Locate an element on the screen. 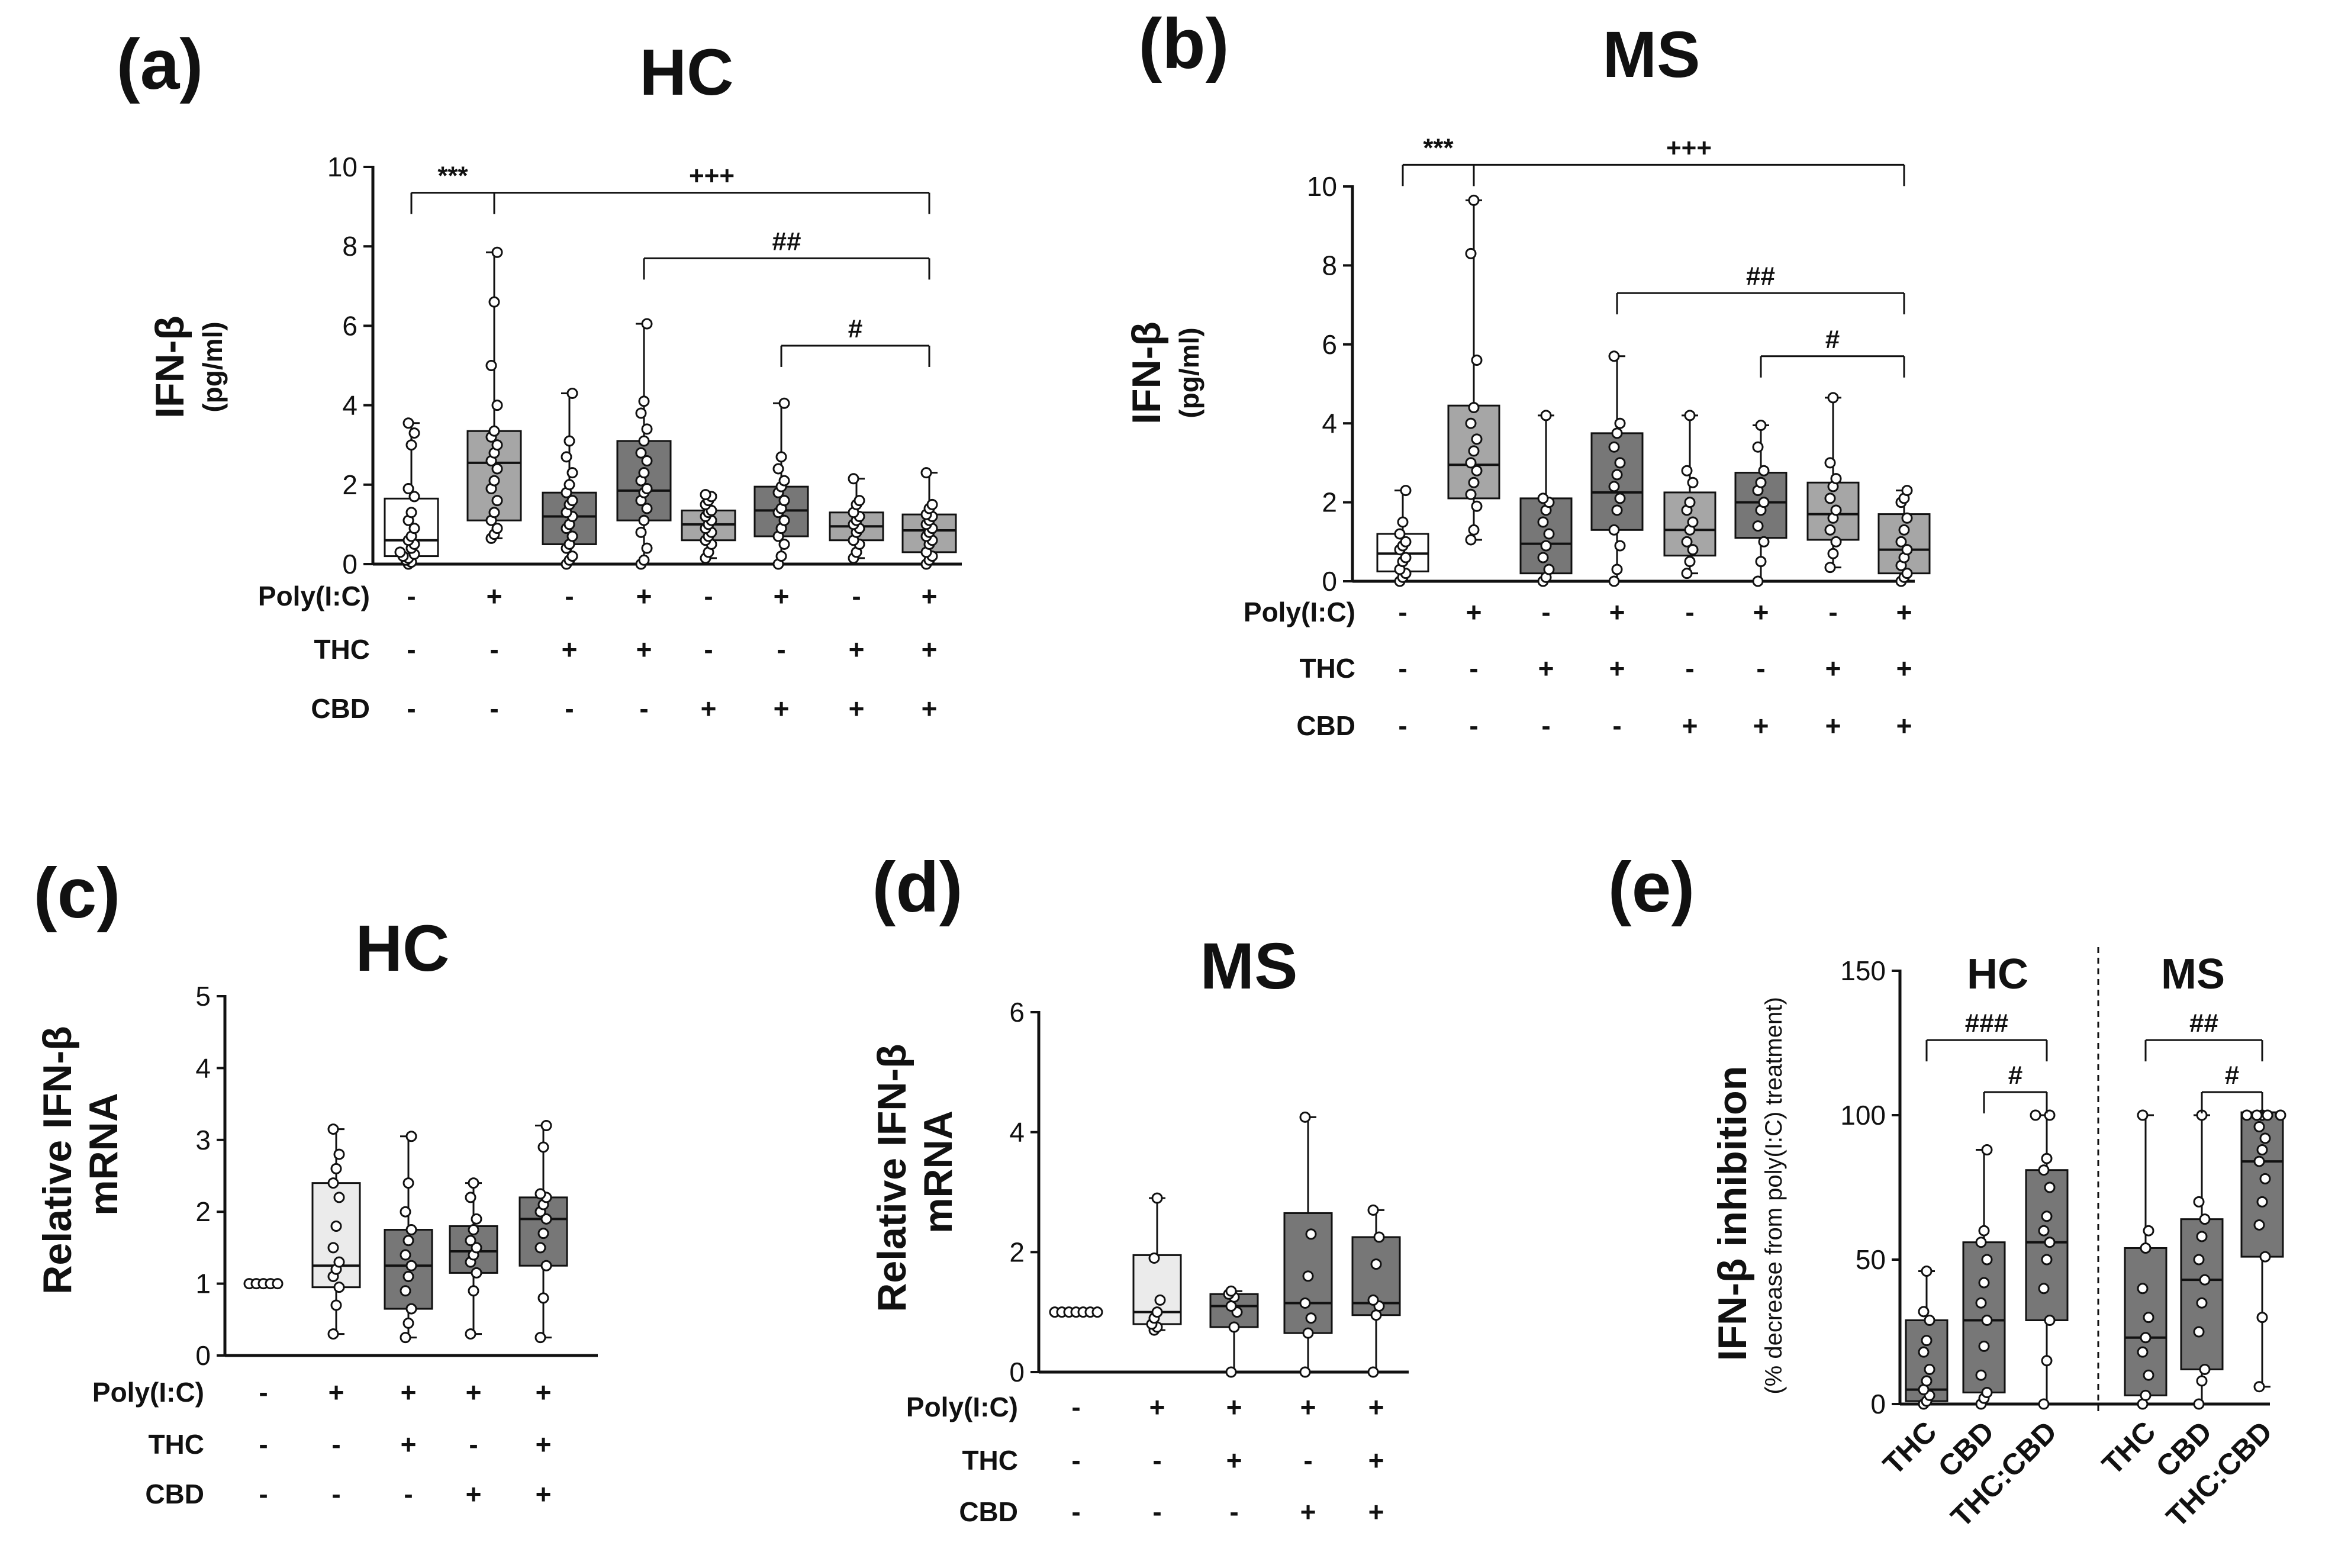 The image size is (2335, 1568). y-axis-sublabel: mRNA is located at coordinates (938, 1172).